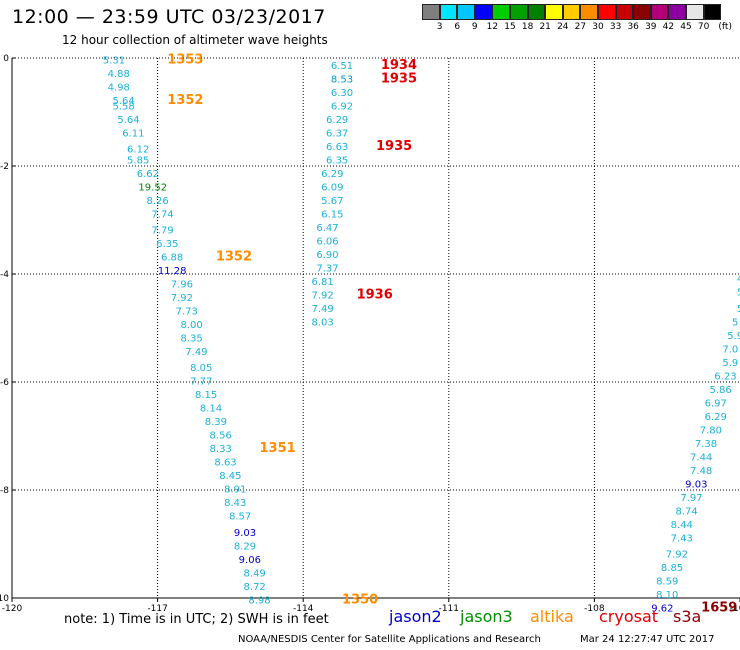 The height and width of the screenshot is (650, 740). What do you see at coordinates (342, 66) in the screenshot?
I see `swh-value: 6.51` at bounding box center [342, 66].